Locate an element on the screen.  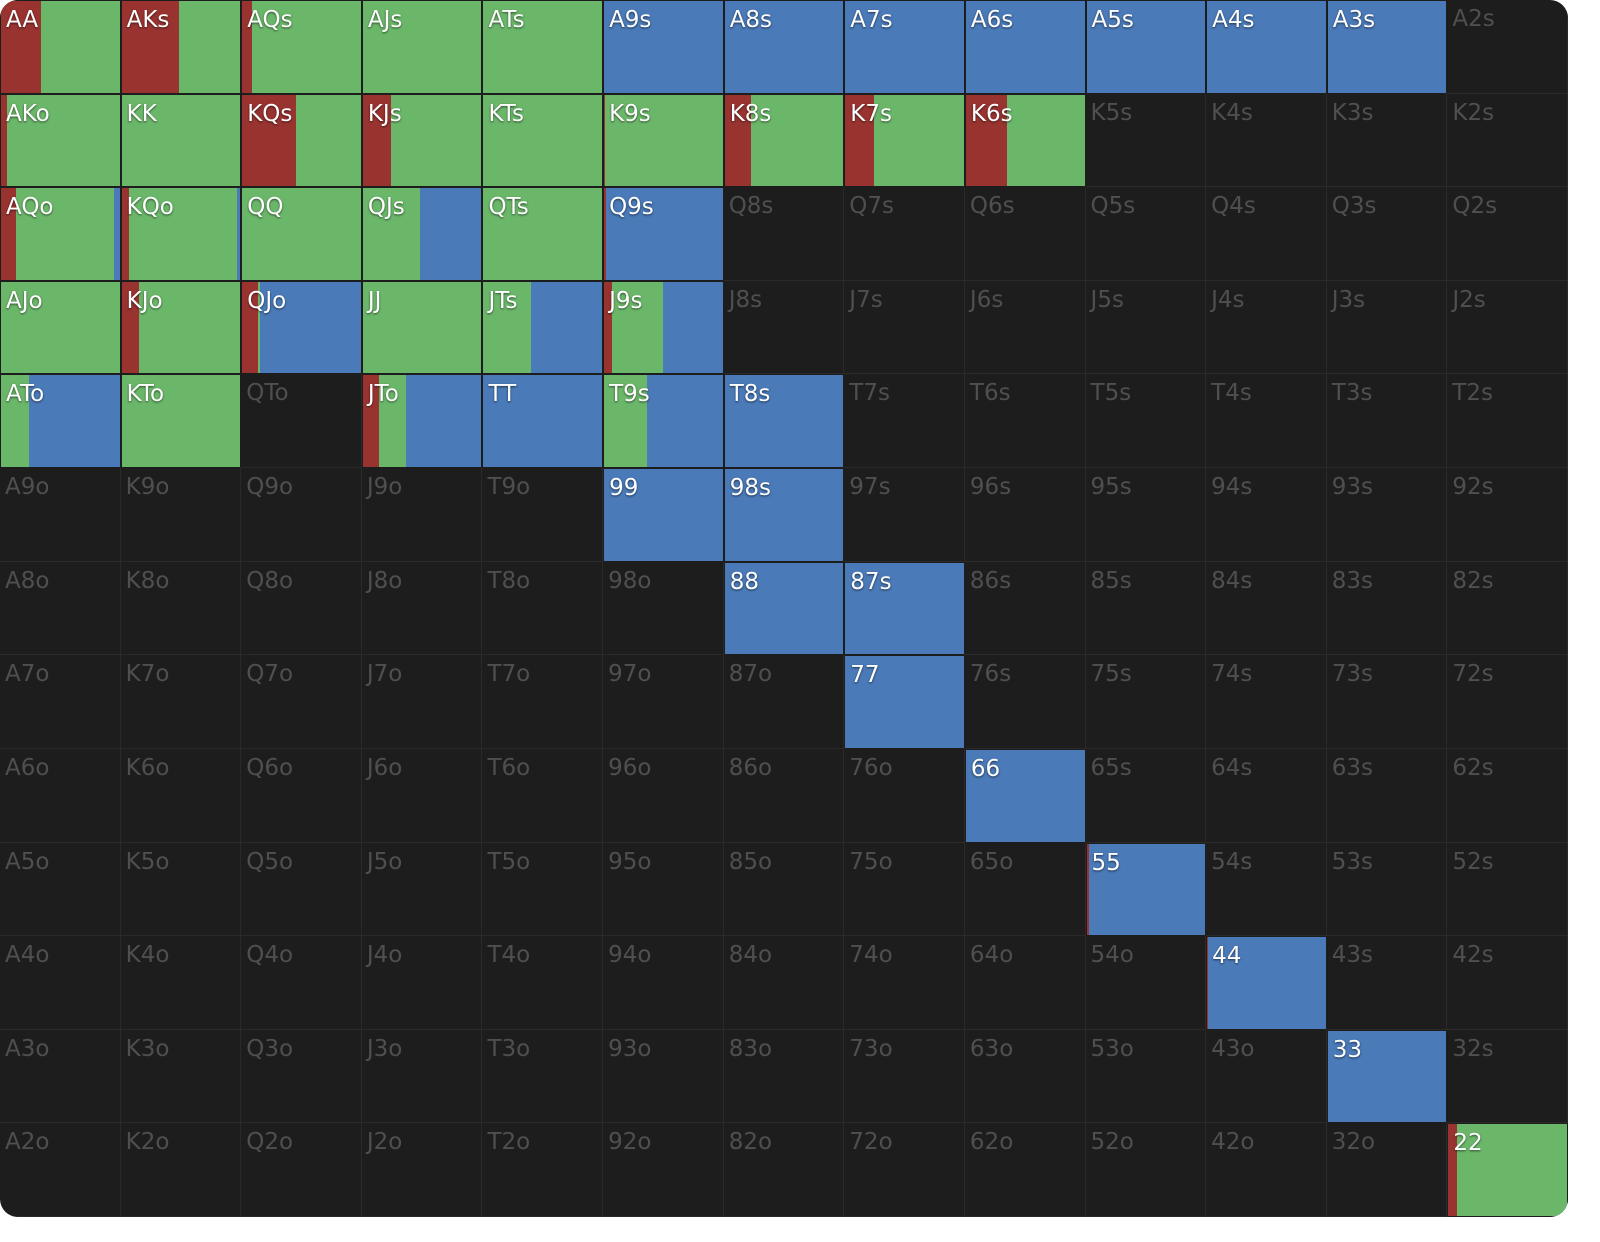
hand-cell: KQo is located at coordinates (181, 234).